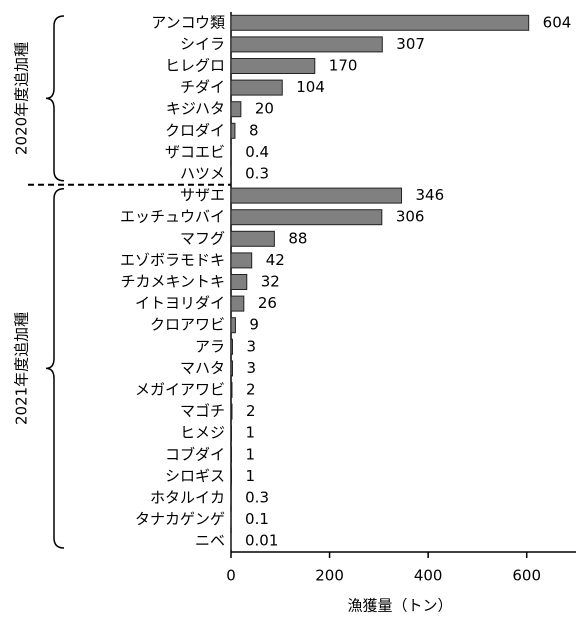 This screenshot has width=578, height=618. I want to click on value-label: 9, so click(254, 325).